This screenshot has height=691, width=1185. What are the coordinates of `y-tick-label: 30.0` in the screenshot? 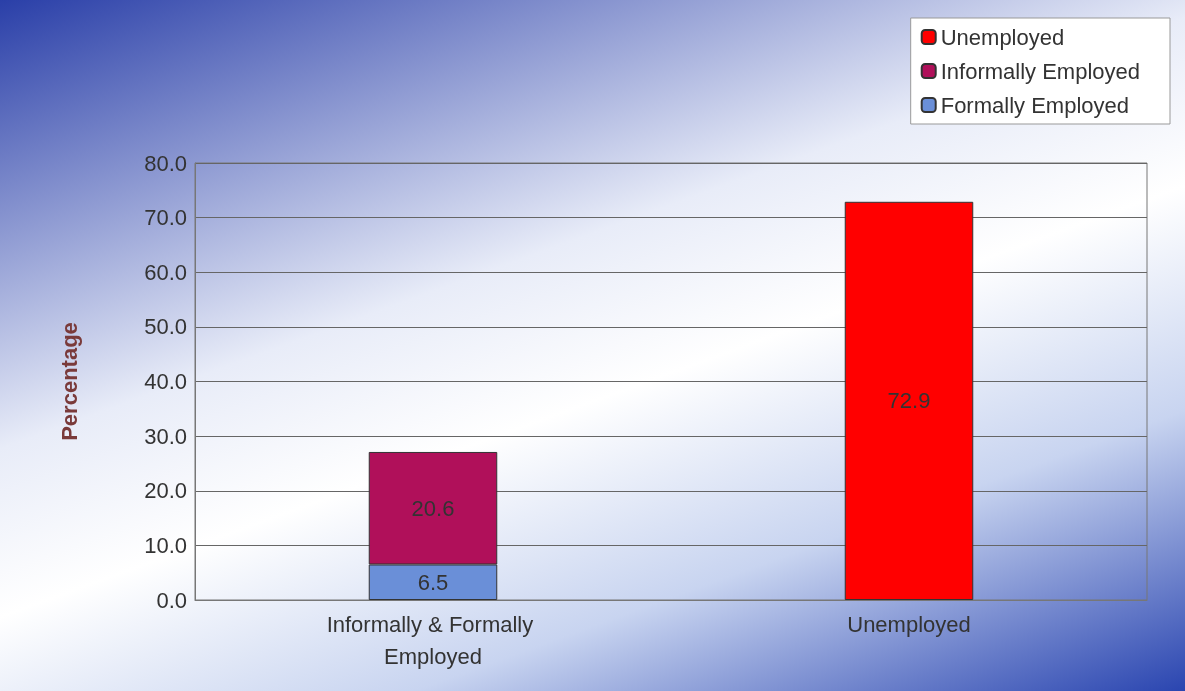 It's located at (165, 436).